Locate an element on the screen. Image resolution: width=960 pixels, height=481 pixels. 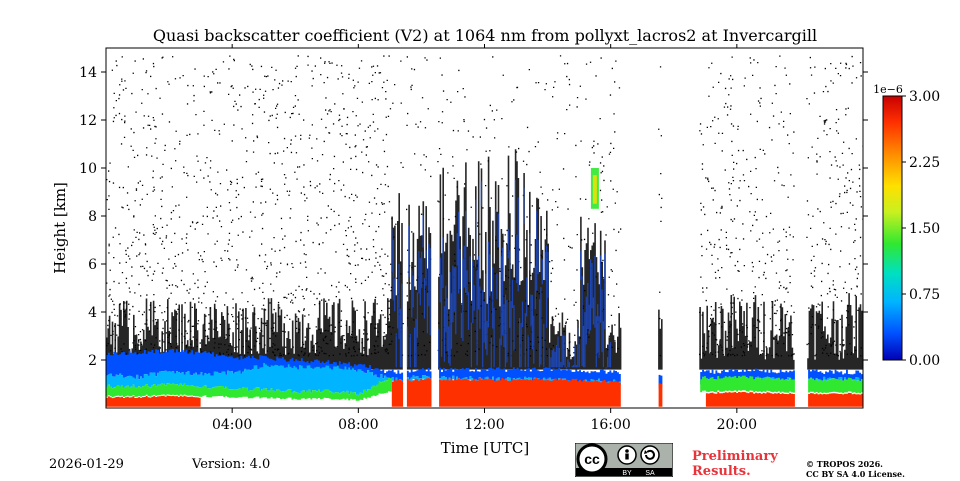
copyright-note: © TROPOS 2026. CC BY SA 4.0 License. is located at coordinates (855, 469).